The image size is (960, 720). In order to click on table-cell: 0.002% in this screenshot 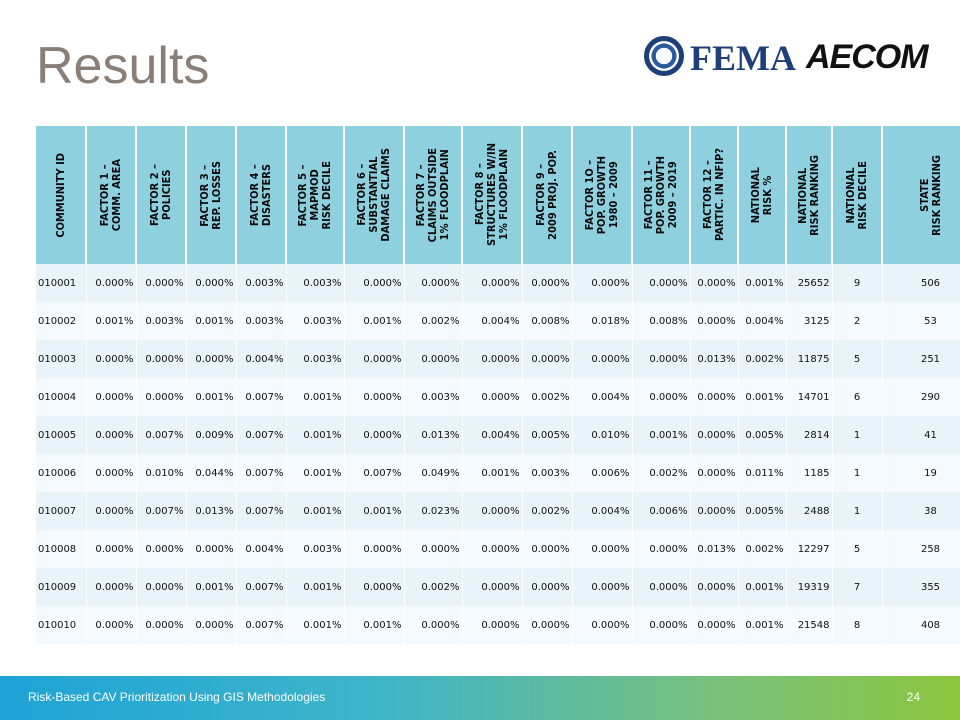, I will do `click(547, 511)`.